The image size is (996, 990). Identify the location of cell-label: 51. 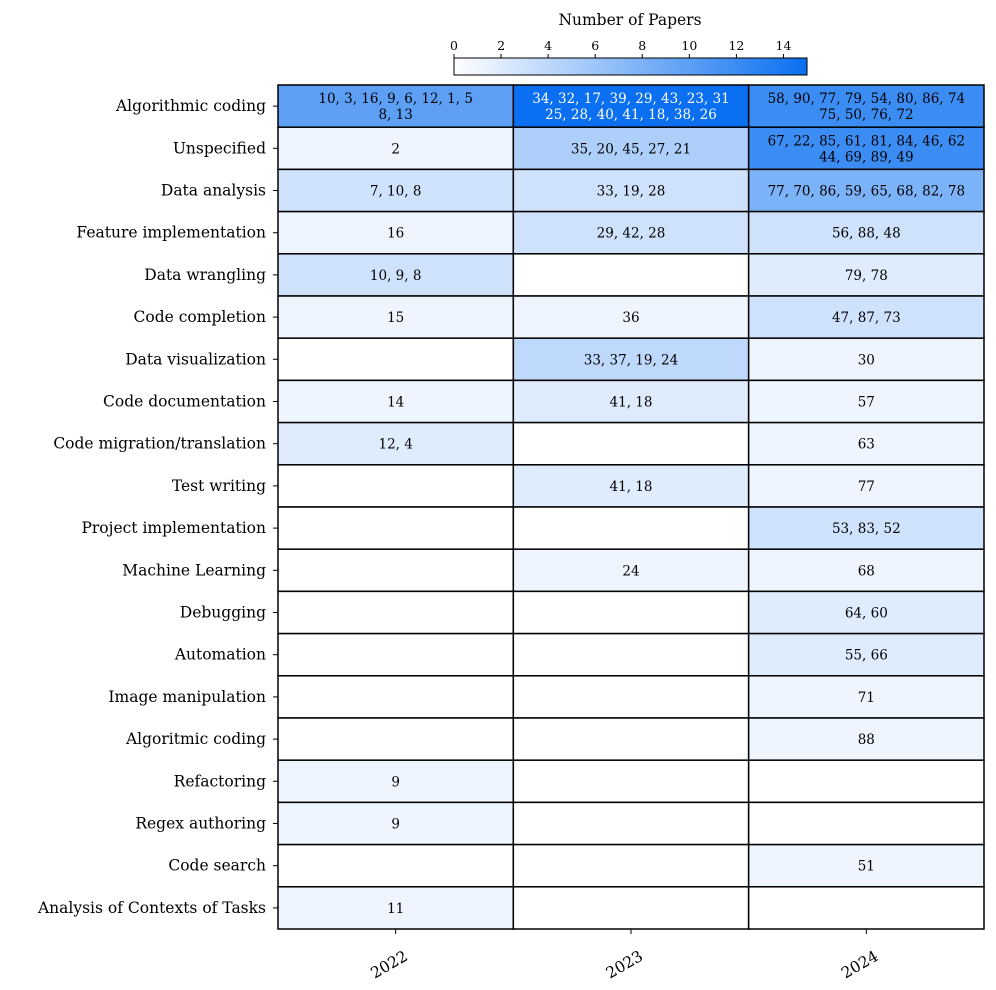
(866, 867).